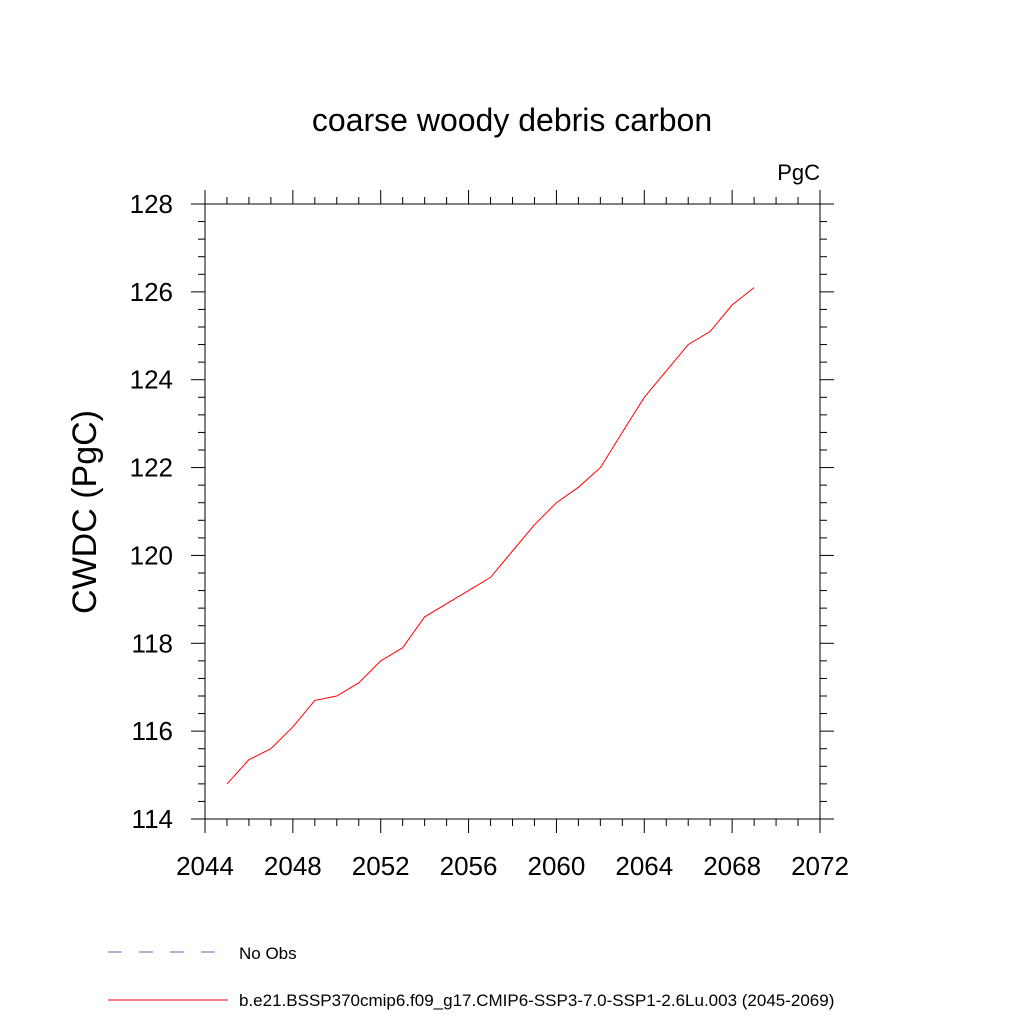 Image resolution: width=1024 pixels, height=1024 pixels. I want to click on y-tick-label: 124, so click(151, 380).